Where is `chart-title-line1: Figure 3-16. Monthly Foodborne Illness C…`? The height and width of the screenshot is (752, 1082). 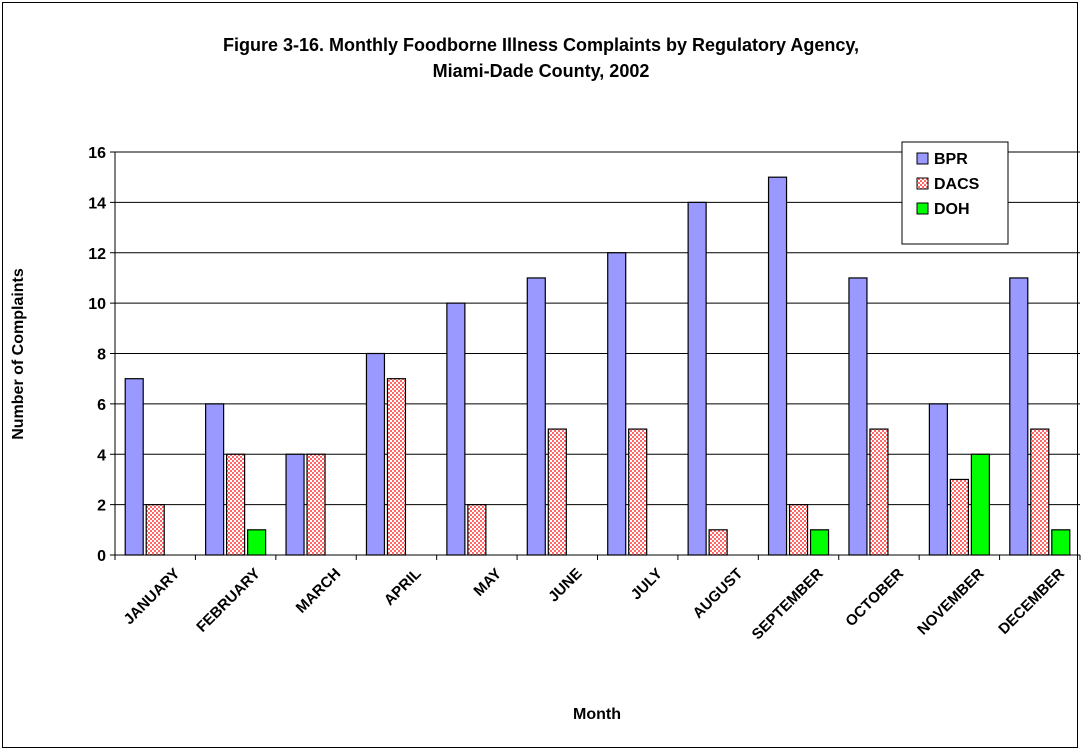
chart-title-line1: Figure 3-16. Monthly Foodborne Illness C… is located at coordinates (541, 45).